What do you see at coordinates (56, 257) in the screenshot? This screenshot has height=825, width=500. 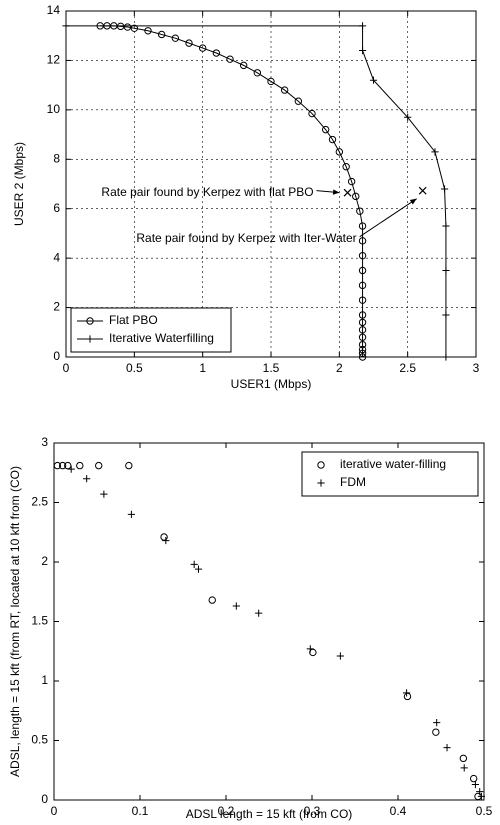 I see `y-tick-label: 4` at bounding box center [56, 257].